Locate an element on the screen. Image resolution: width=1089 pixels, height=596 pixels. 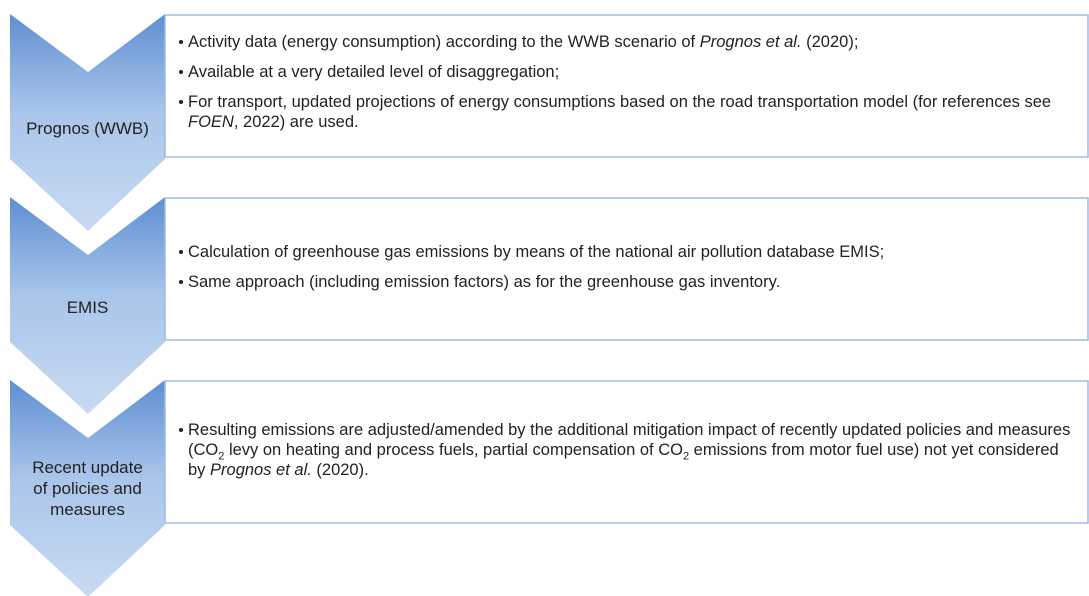
label-line: EMIS is located at coordinates (87, 307).